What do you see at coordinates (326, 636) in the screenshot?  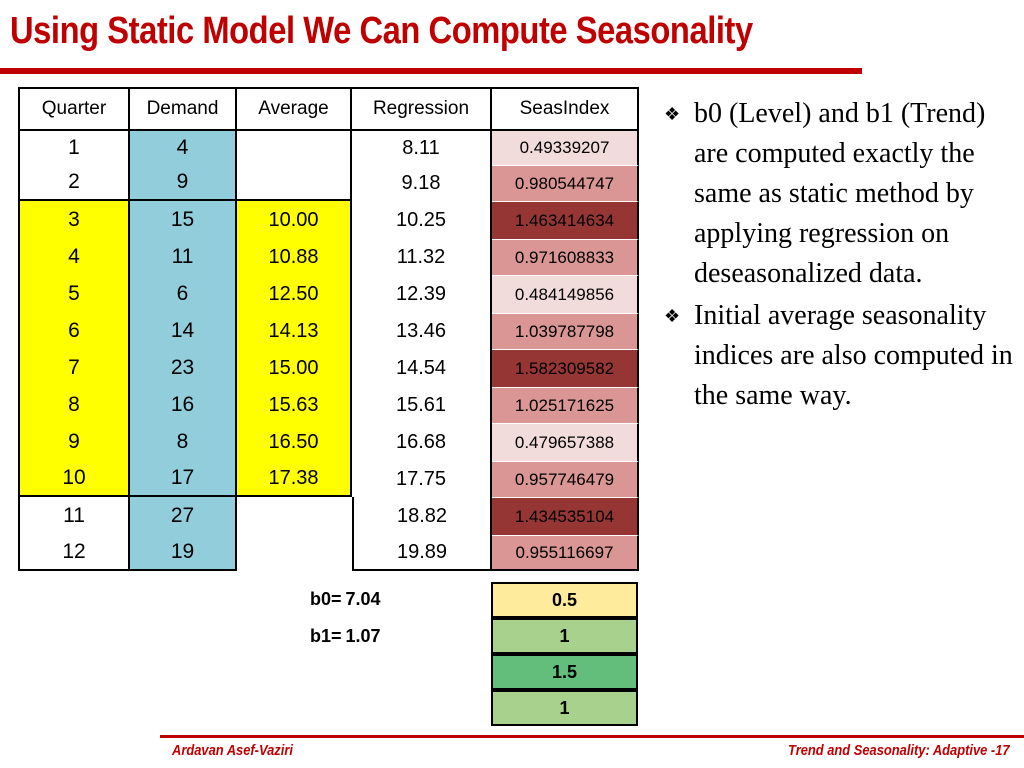 I see `b1-label-text: b1=` at bounding box center [326, 636].